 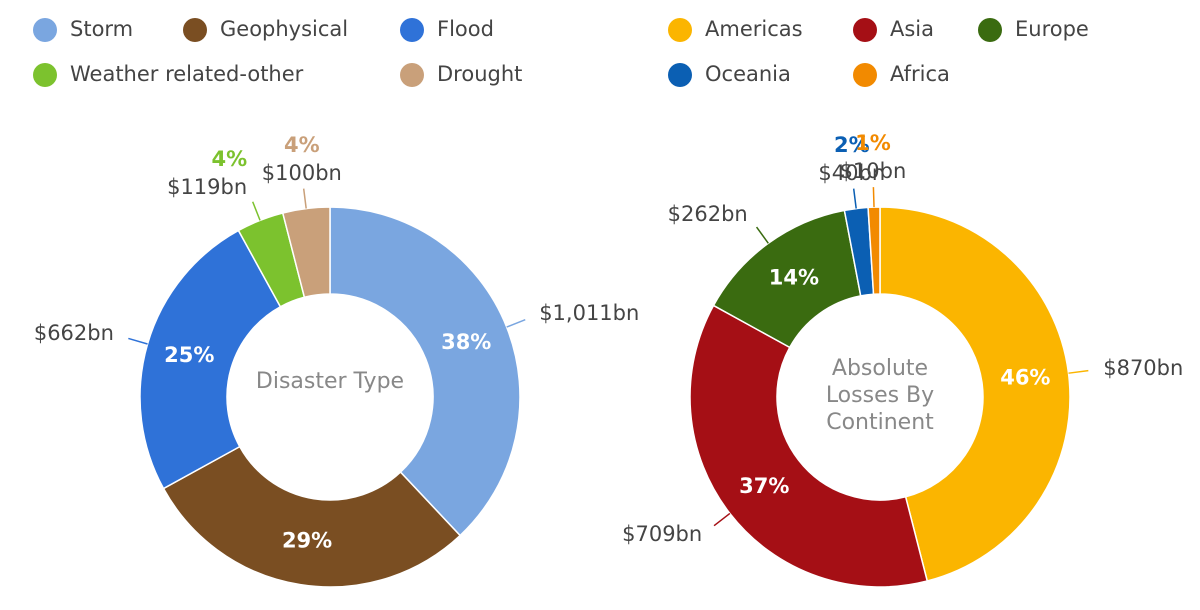 I want to click on center-label: Absolute Losses By Continent, so click(x=880, y=395).